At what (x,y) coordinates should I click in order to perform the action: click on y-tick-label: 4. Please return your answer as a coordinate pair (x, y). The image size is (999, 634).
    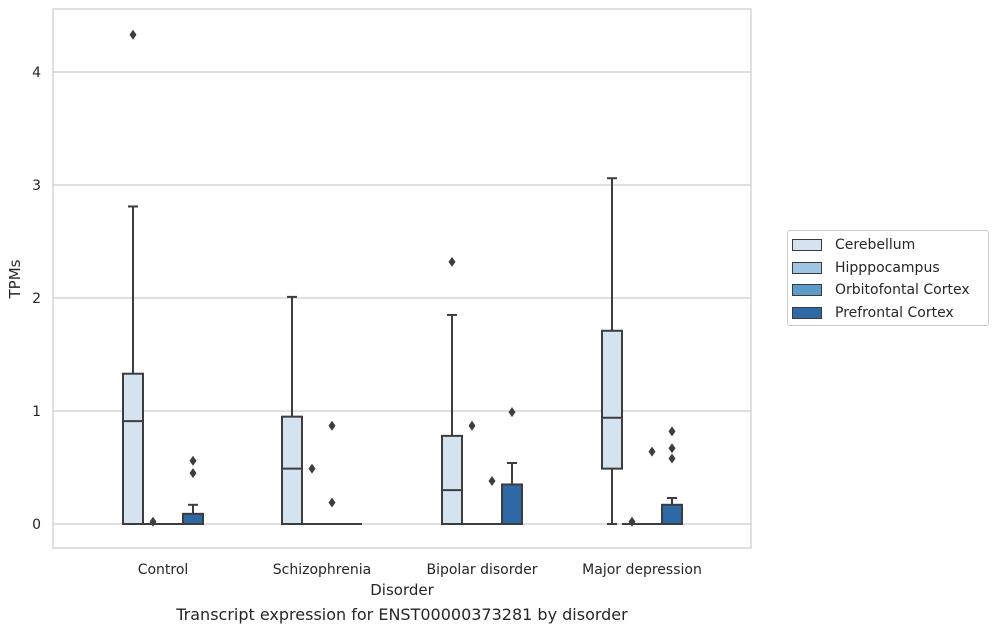
    Looking at the image, I should click on (36, 73).